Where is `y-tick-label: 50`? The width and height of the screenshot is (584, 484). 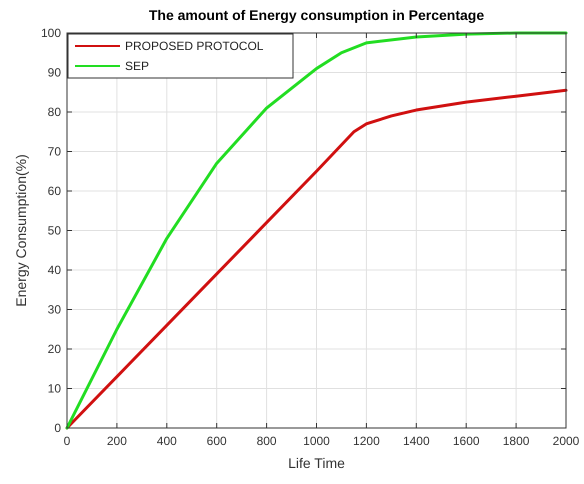 y-tick-label: 50 is located at coordinates (55, 231).